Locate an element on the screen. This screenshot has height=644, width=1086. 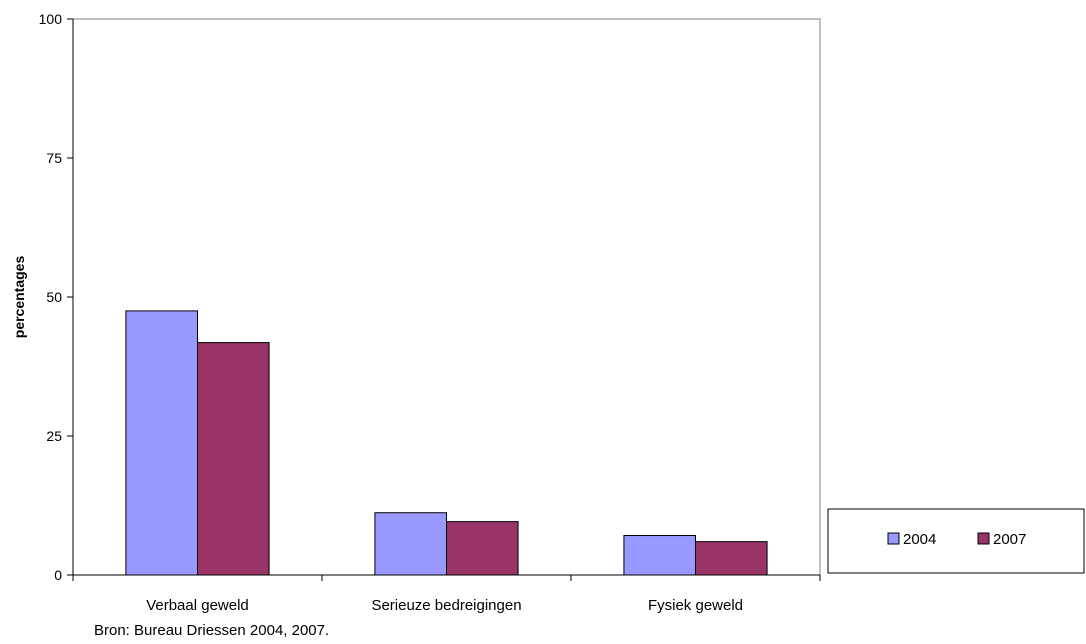
legend-swatch-2004 is located at coordinates (893, 538).